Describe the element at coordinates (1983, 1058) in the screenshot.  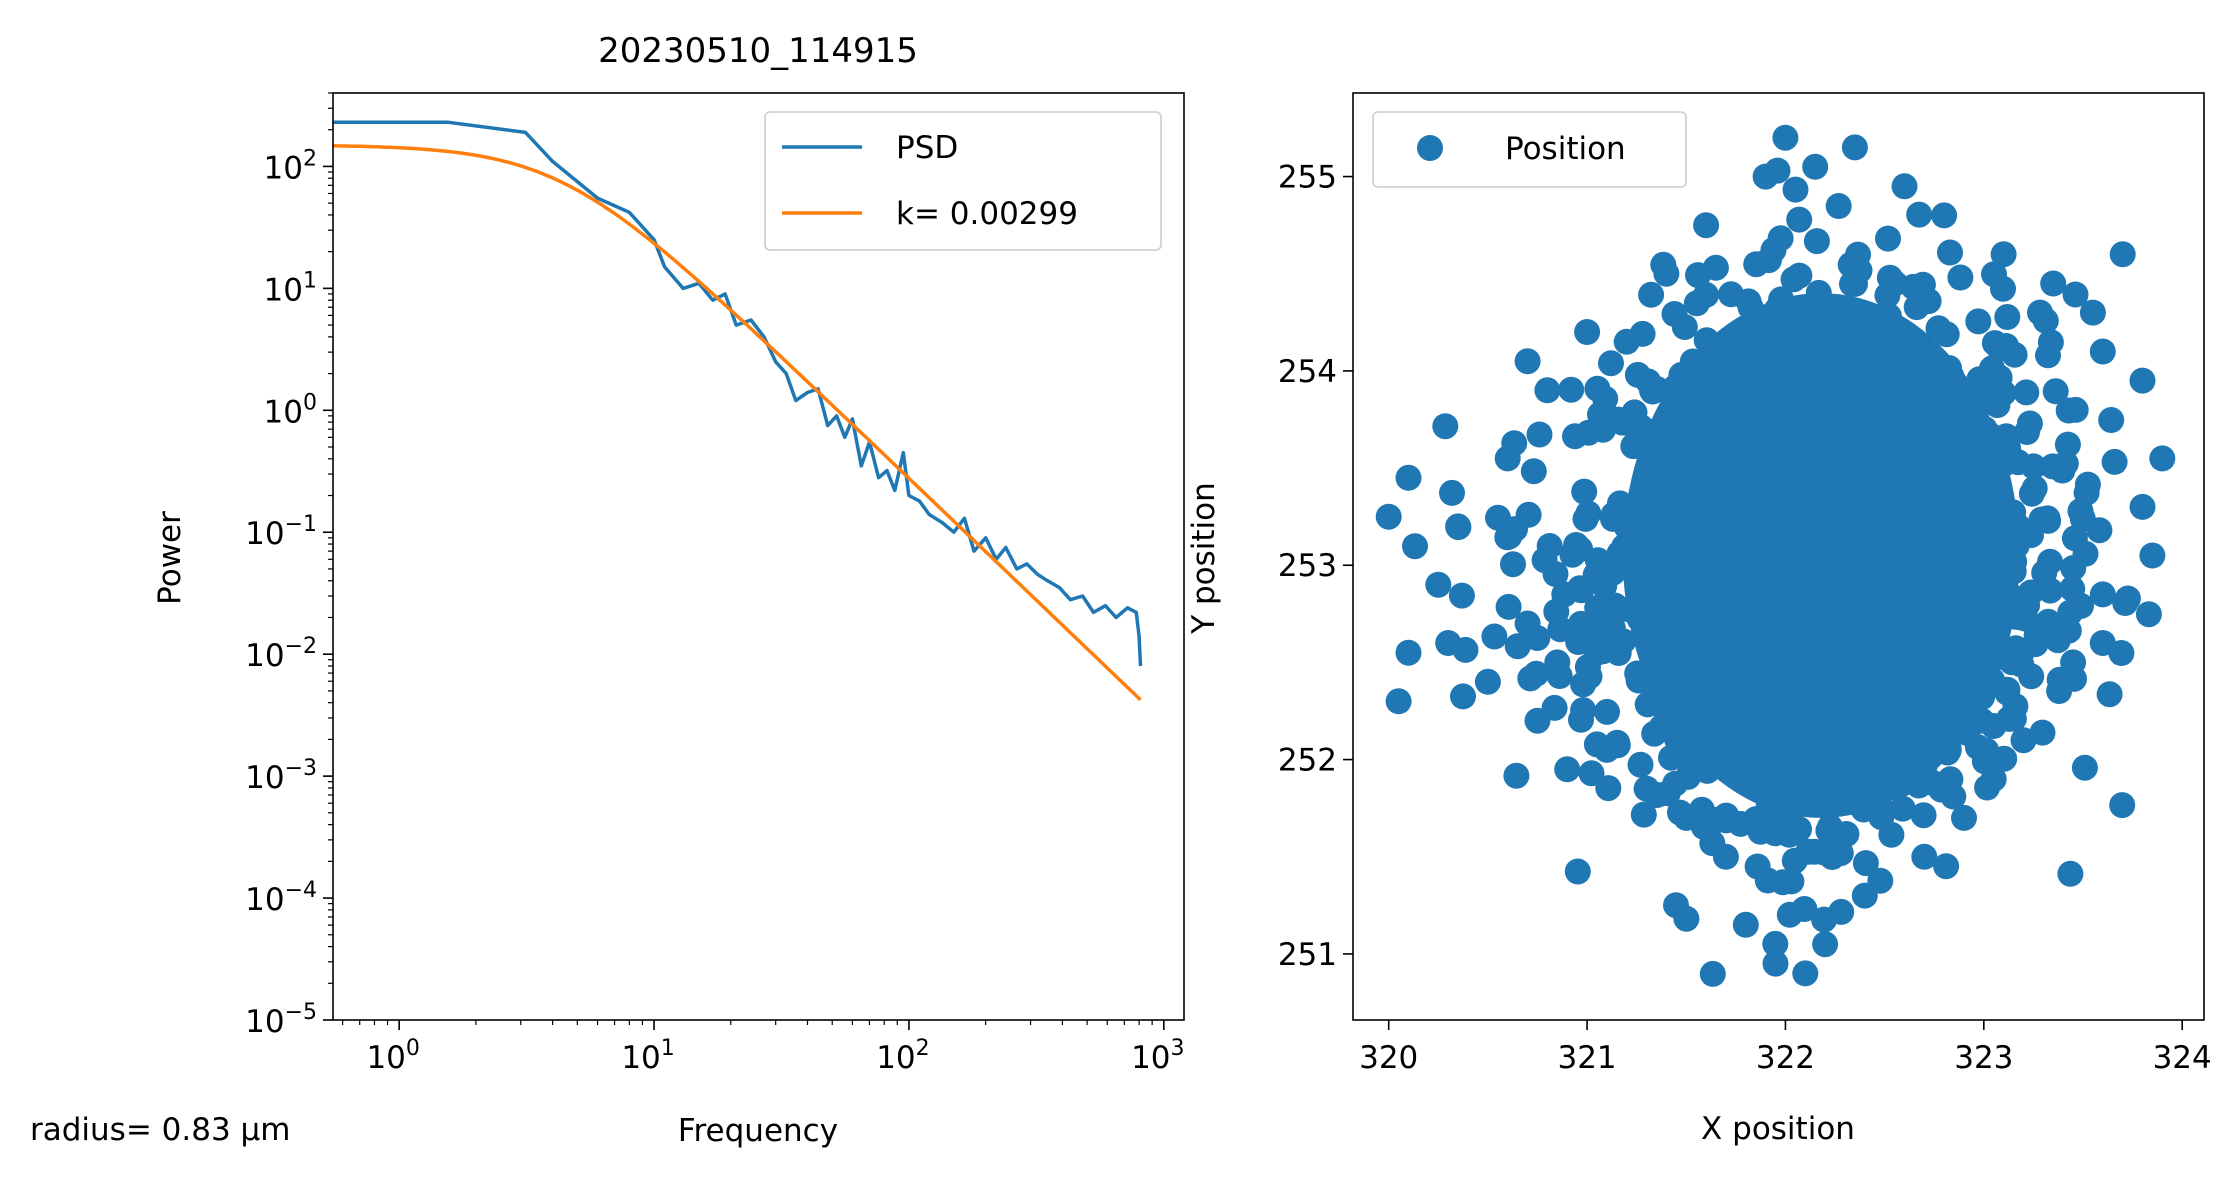
I see `x-tick-label: 323` at that location.